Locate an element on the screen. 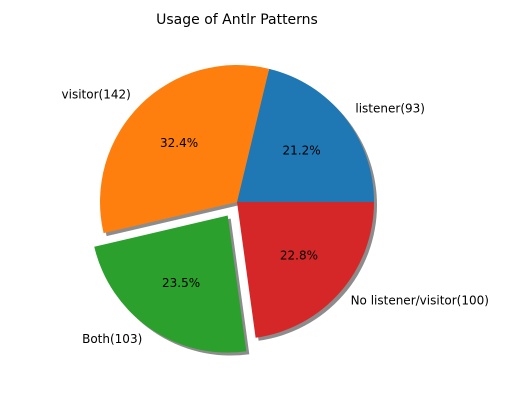  percent-labels: 21.2% 32.4% 23.5% 22.8% is located at coordinates (240, 213).